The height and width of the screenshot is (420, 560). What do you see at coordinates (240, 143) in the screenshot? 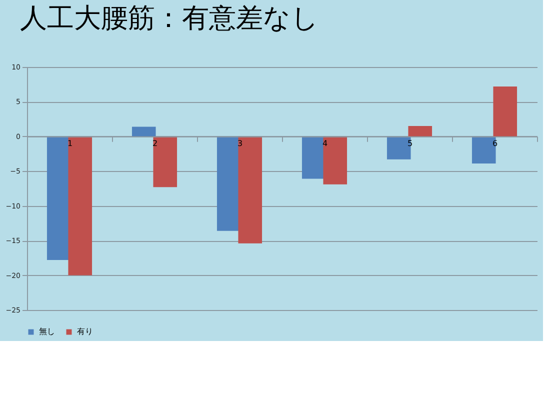
I see `x-tick-label: 3` at bounding box center [240, 143].